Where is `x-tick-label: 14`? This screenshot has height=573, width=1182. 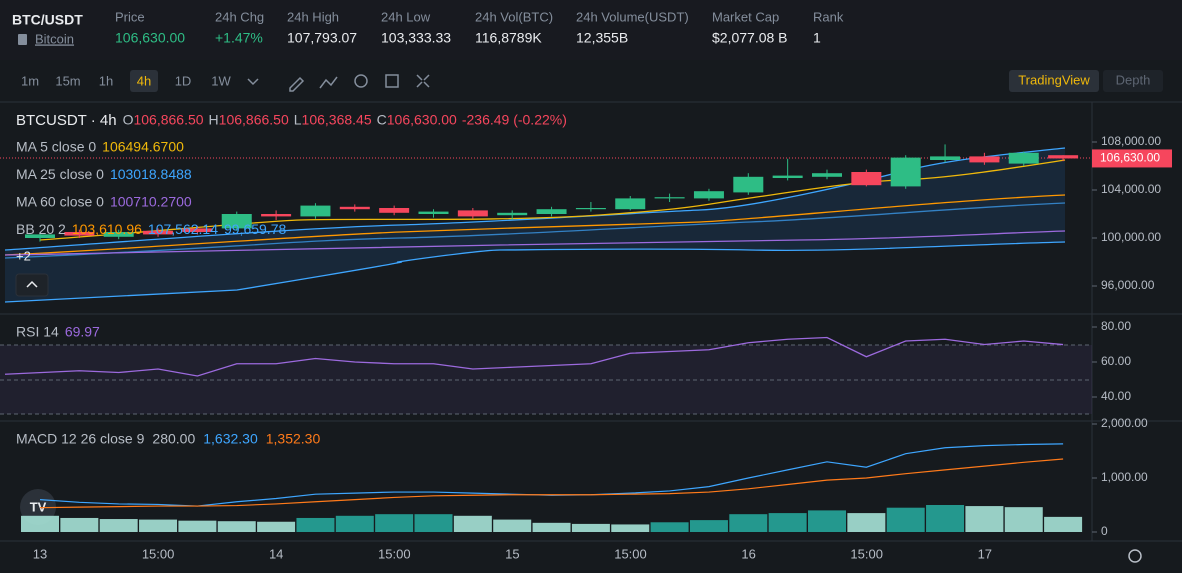
x-tick-label: 14 is located at coordinates (276, 553).